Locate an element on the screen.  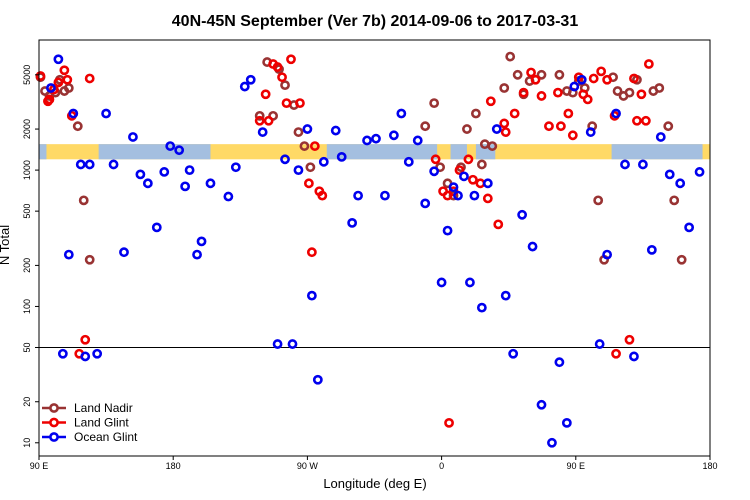
legend-label-land-glint: Land Glint is located at coordinates (101, 423).